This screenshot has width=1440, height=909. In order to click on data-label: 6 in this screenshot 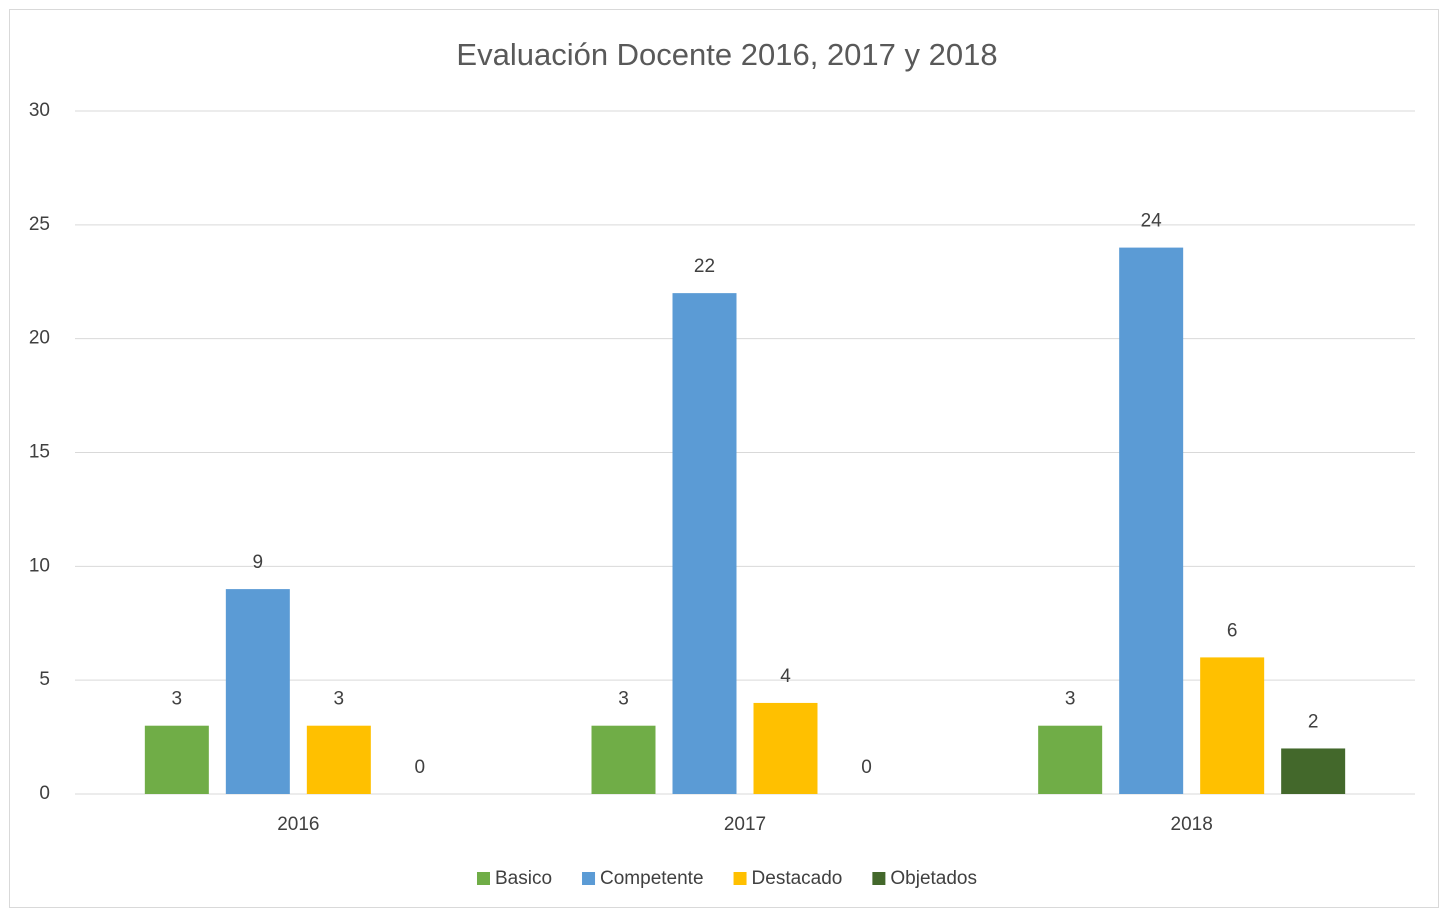, I will do `click(1232, 630)`.